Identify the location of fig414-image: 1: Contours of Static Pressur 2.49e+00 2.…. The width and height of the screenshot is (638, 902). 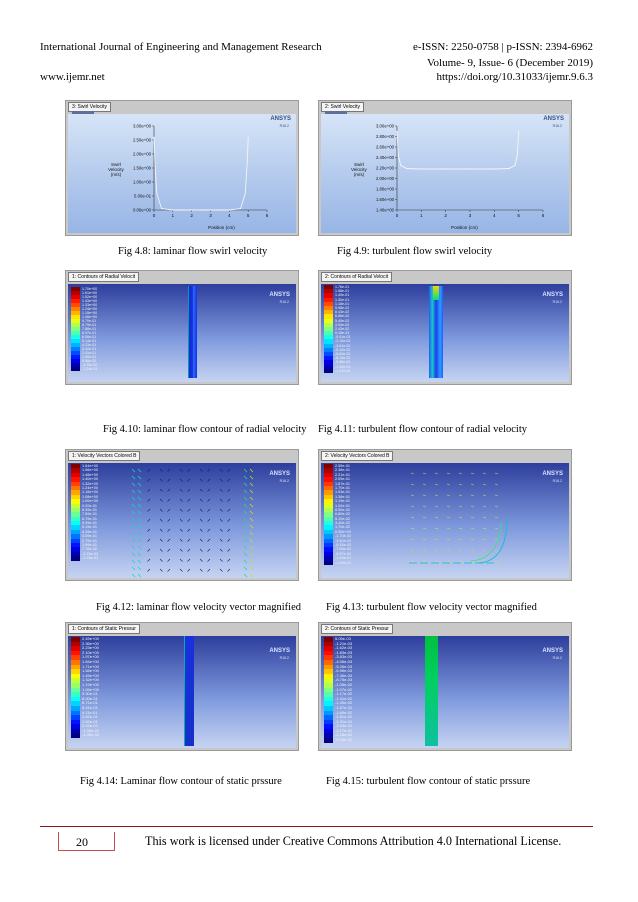
(182, 686).